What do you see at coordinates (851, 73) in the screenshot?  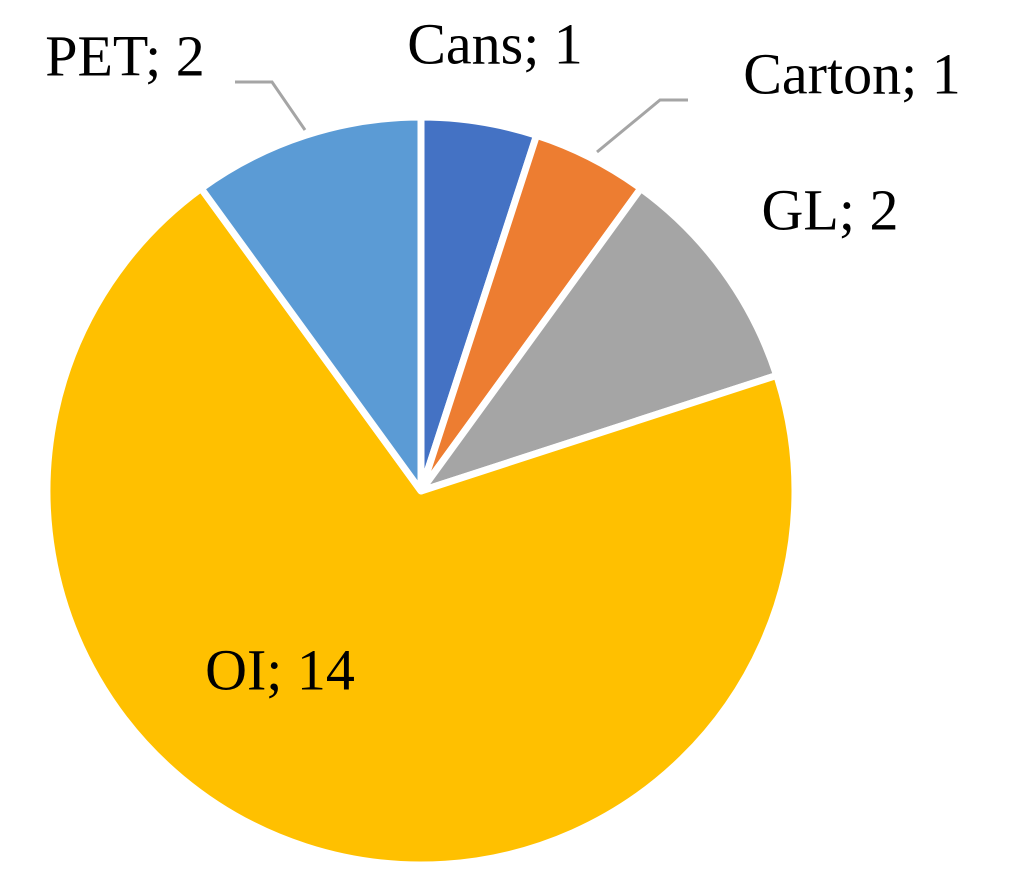 I see `data-label: Carton; 1` at bounding box center [851, 73].